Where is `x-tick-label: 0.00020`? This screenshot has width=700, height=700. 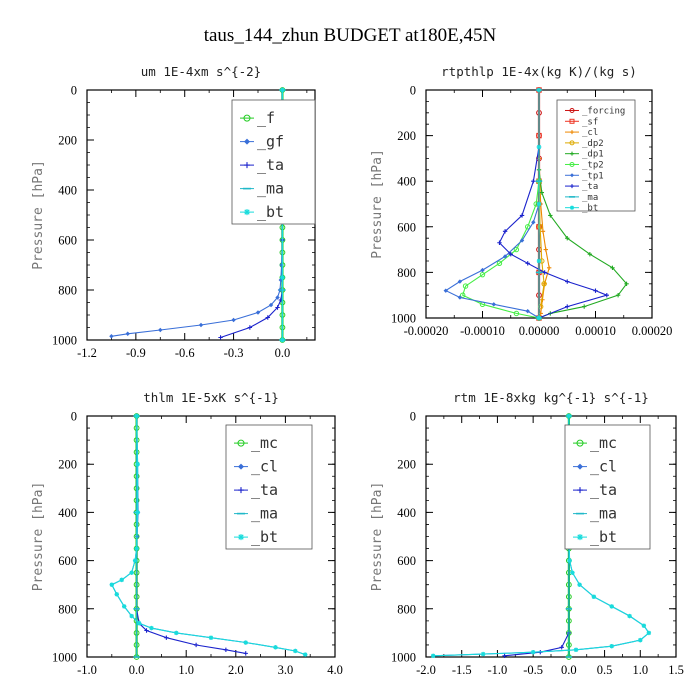
x-tick-label: 0.00020 is located at coordinates (652, 331).